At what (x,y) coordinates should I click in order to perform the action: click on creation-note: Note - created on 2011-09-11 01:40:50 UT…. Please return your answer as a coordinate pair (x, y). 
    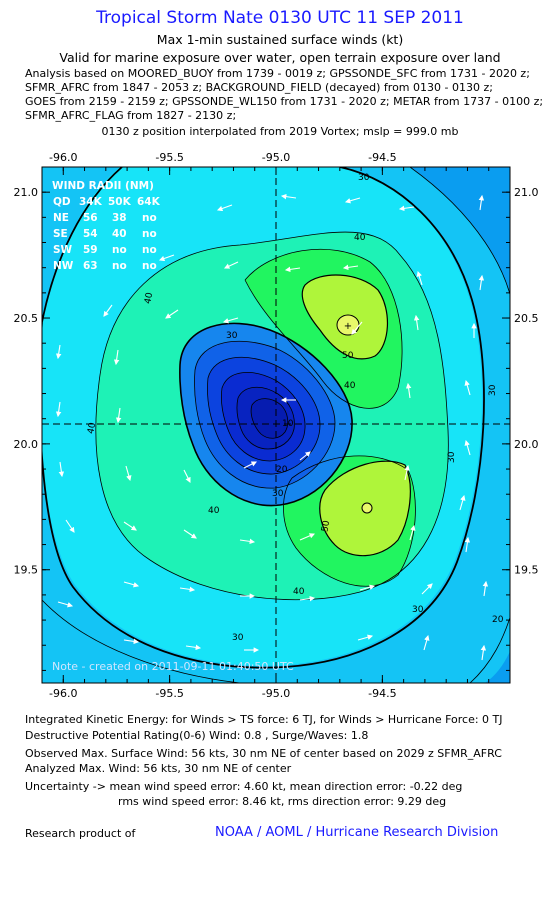
    Looking at the image, I should click on (173, 666).